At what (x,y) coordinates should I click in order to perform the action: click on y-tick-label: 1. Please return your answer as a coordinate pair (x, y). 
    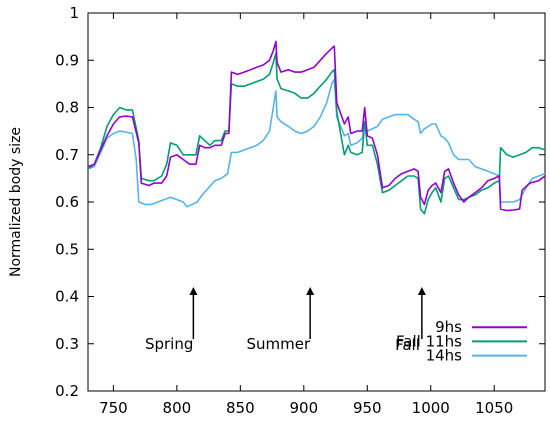
    Looking at the image, I should click on (74, 13).